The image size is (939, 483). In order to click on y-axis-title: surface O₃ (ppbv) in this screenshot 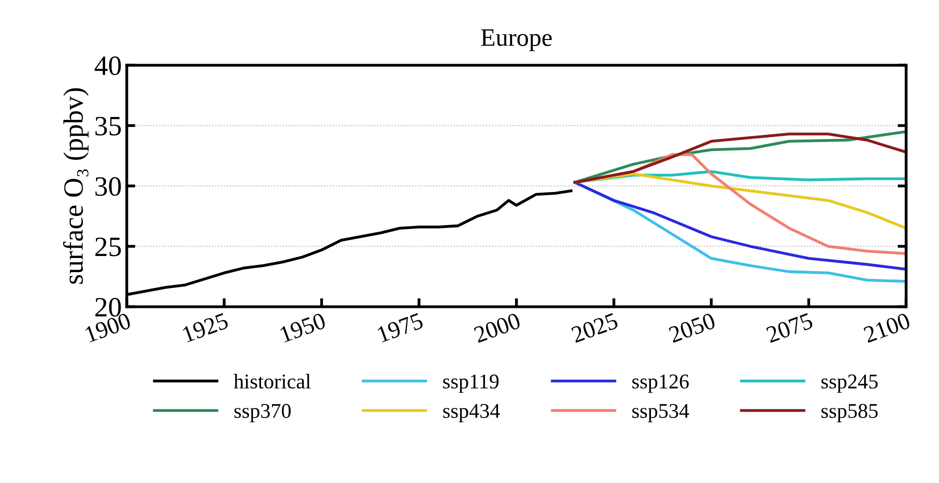, I will do `click(76, 186)`.